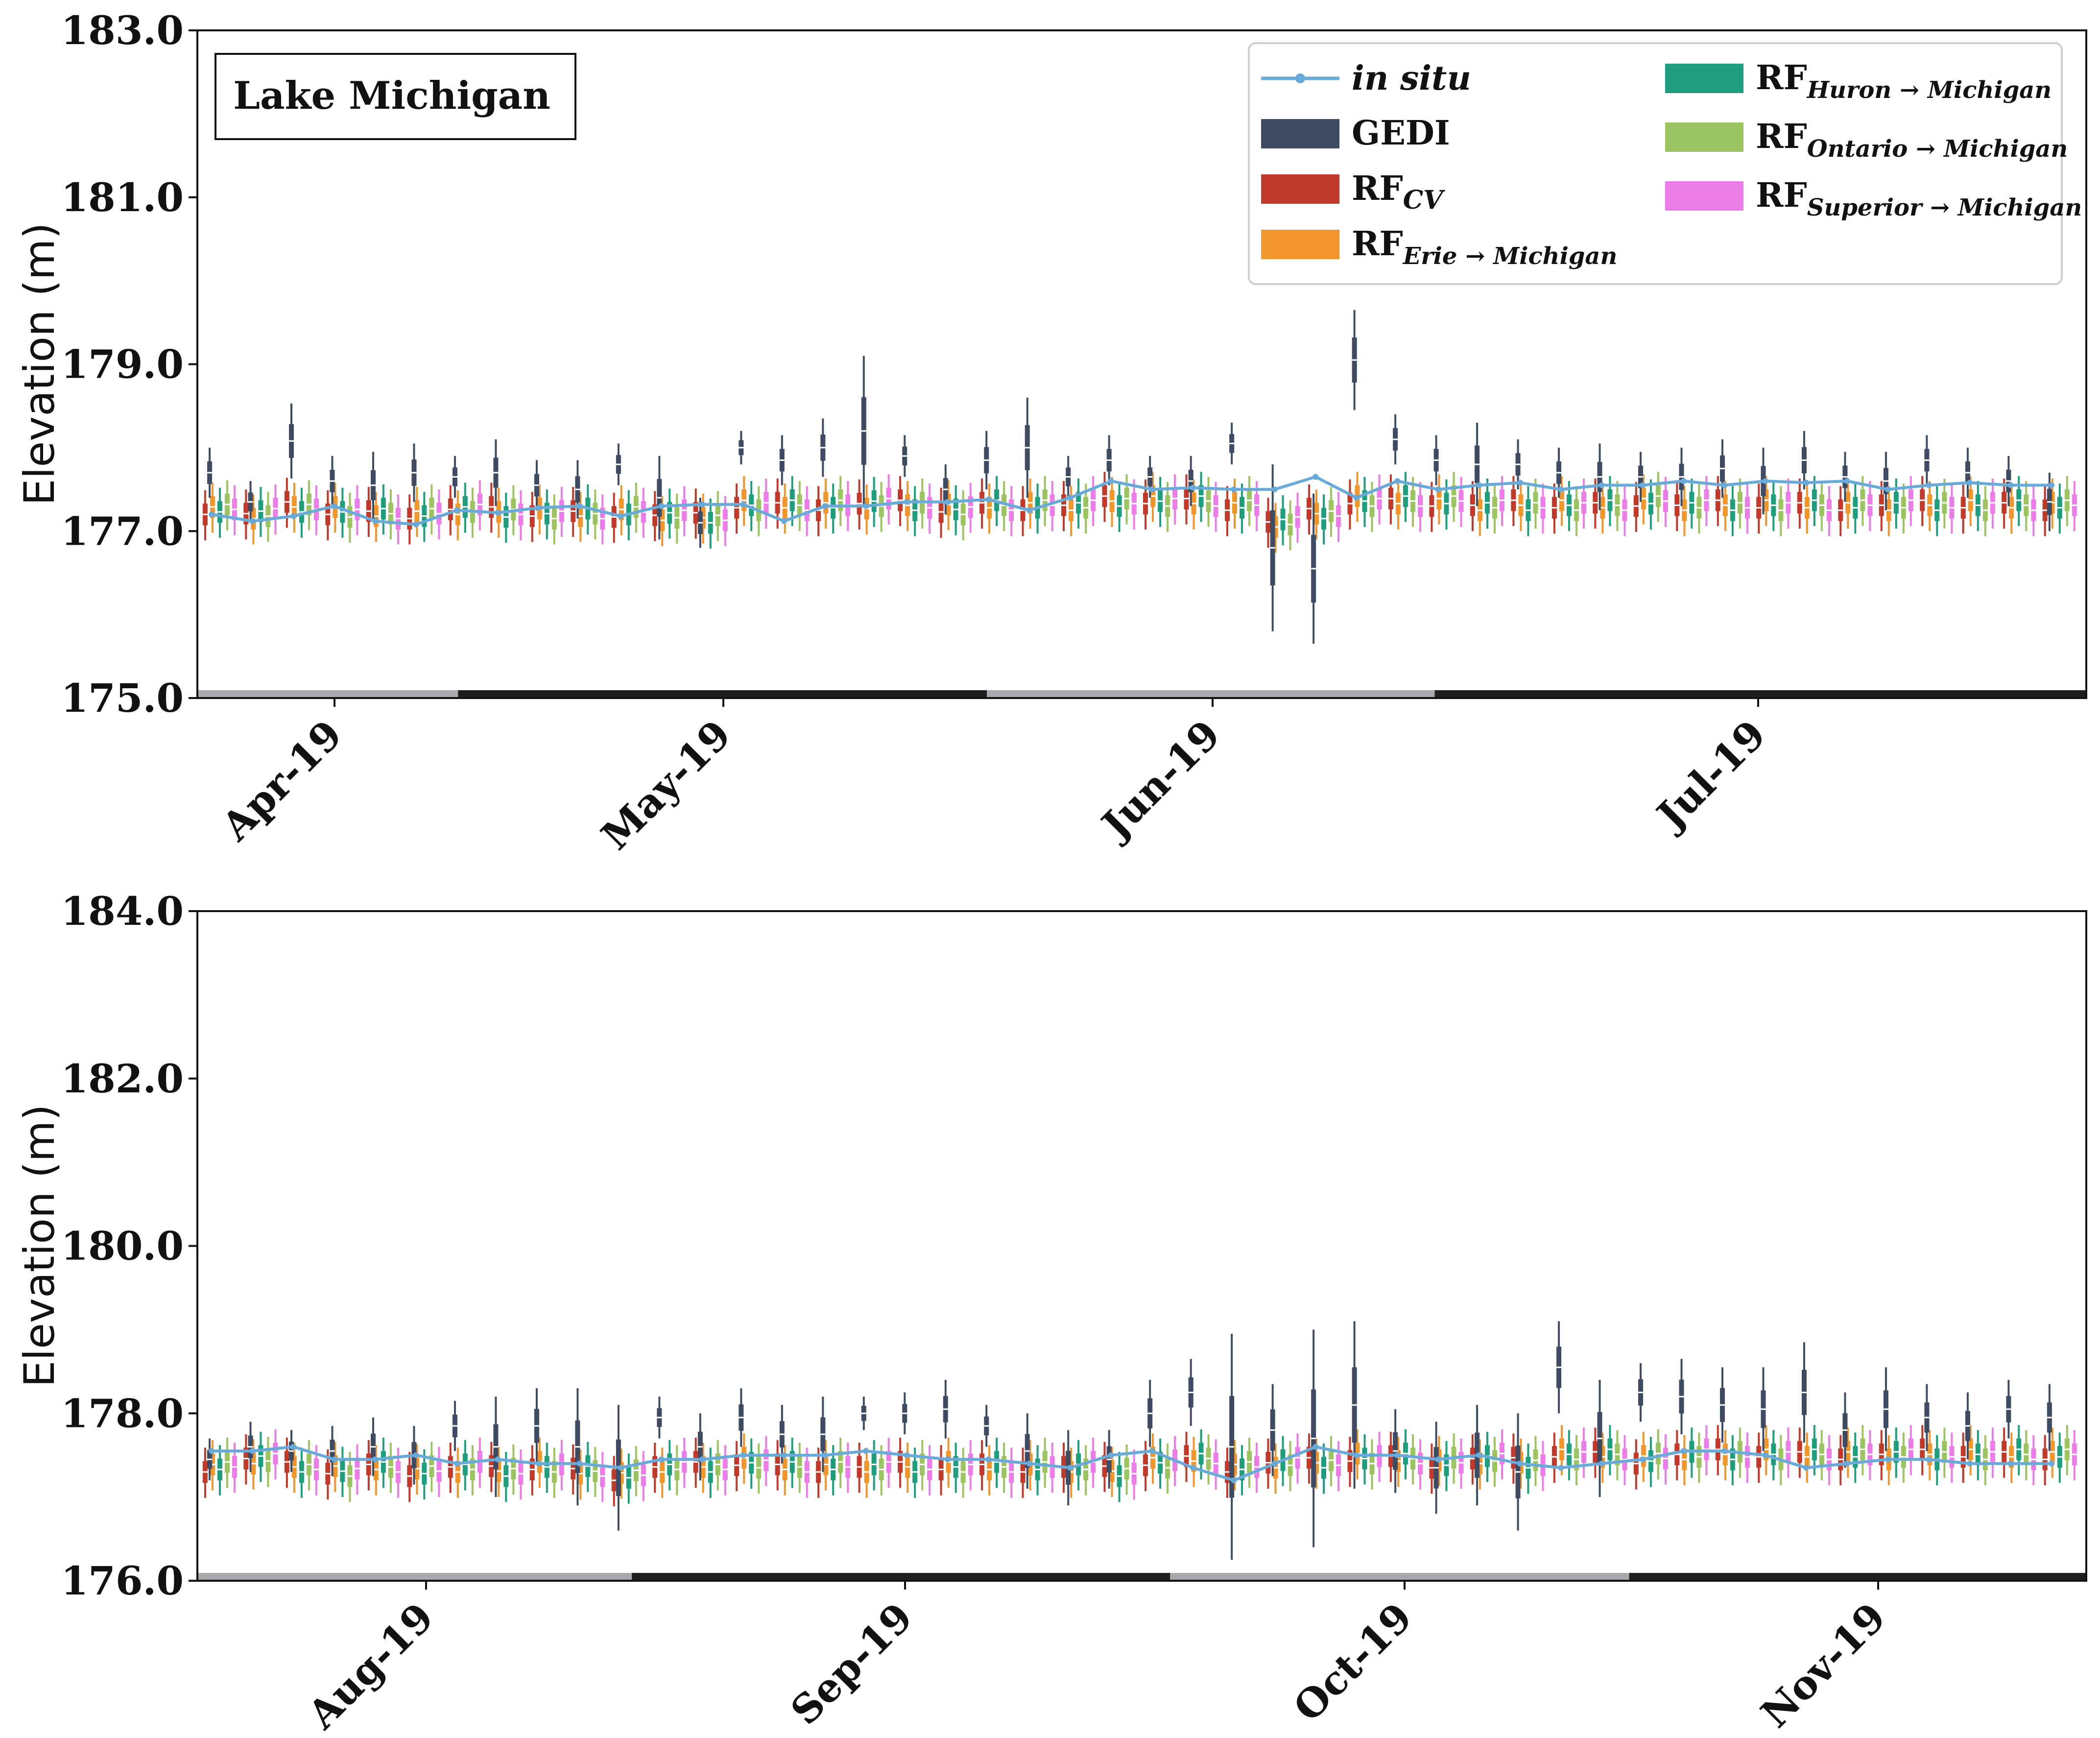 The image size is (2100, 1738). Describe the element at coordinates (391, 95) in the screenshot. I see `panel-title: Lake Michigan` at that location.